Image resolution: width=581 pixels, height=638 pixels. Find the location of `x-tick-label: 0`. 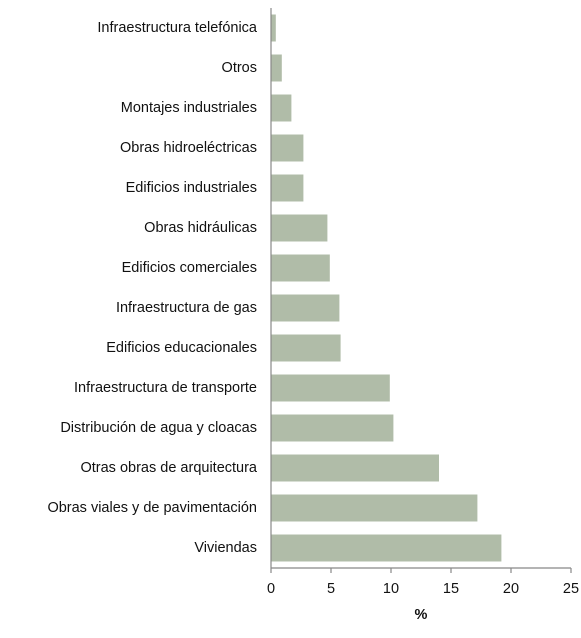

x-tick-label: 0 is located at coordinates (271, 589).